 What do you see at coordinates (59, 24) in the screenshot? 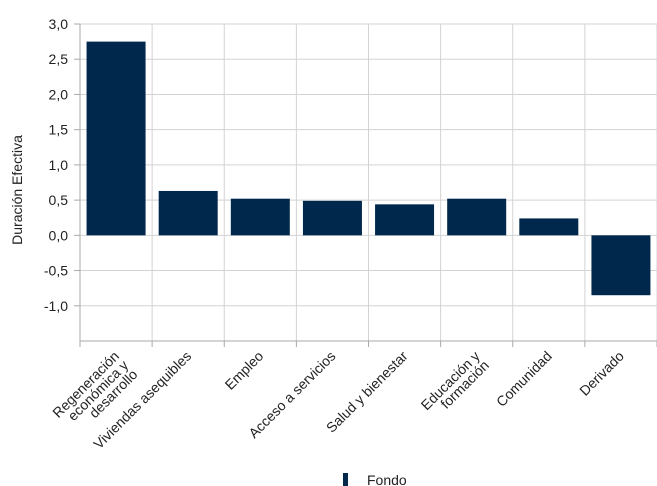
I see `y-tick-label: 3,0` at bounding box center [59, 24].